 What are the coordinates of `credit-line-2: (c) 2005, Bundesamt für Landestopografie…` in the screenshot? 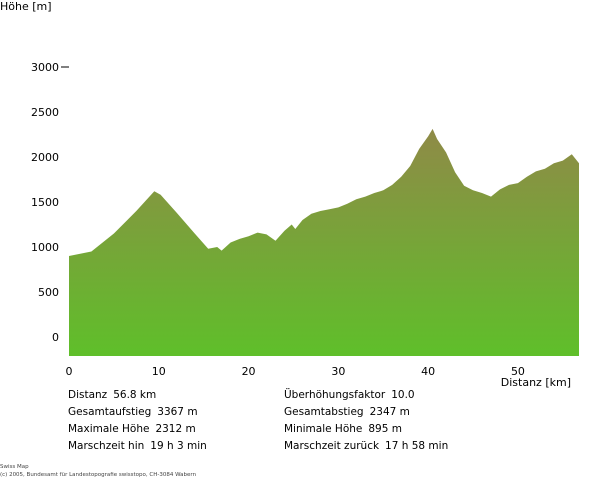 It's located at (98, 475).